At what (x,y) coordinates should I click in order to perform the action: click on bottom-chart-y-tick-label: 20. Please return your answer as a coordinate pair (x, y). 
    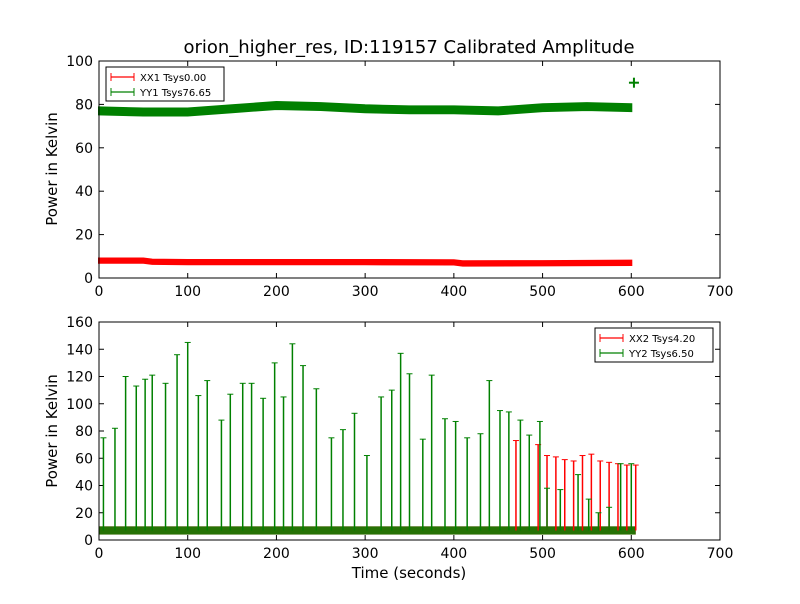
    Looking at the image, I should click on (84, 514).